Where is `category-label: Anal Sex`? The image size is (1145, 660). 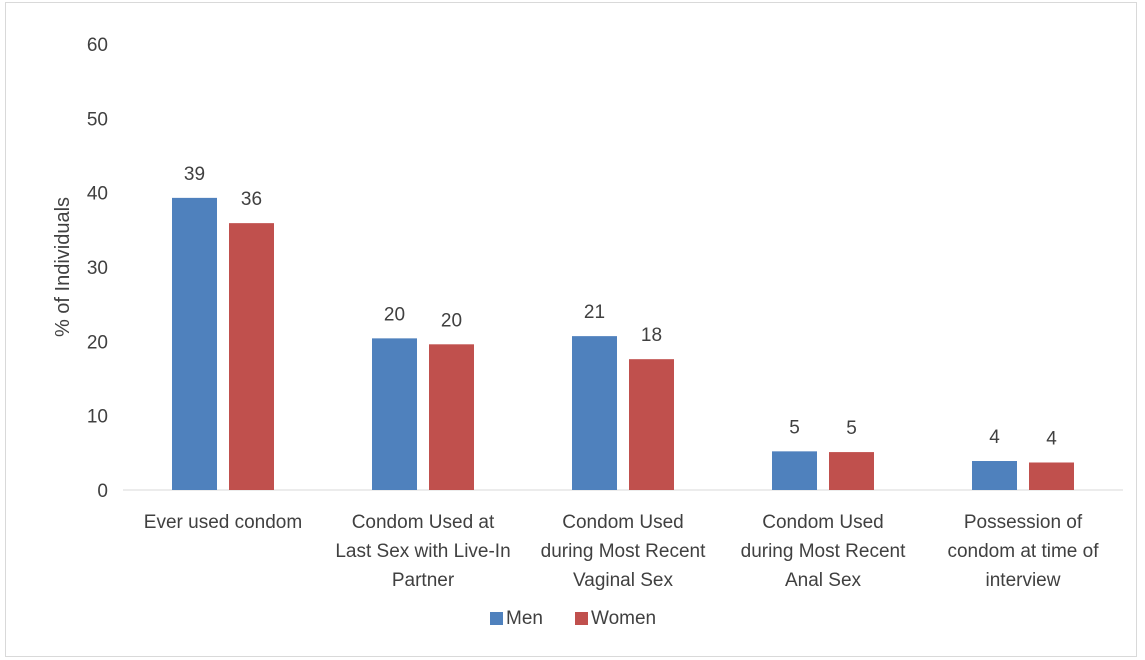 category-label: Anal Sex is located at coordinates (823, 580).